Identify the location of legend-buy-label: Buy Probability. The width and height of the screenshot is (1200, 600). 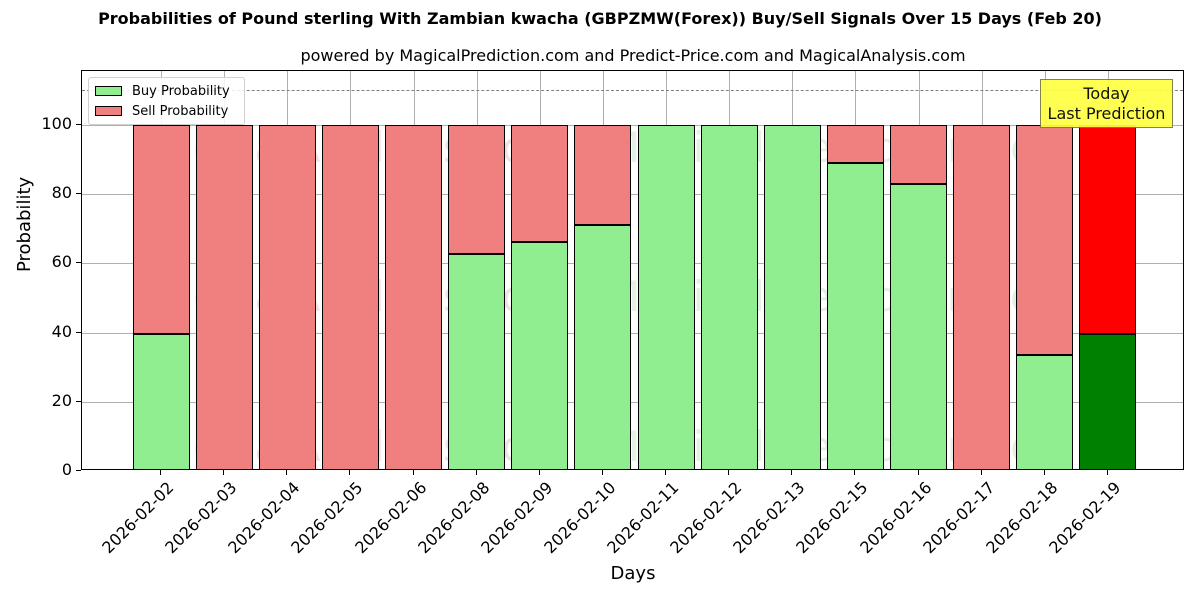
(181, 91).